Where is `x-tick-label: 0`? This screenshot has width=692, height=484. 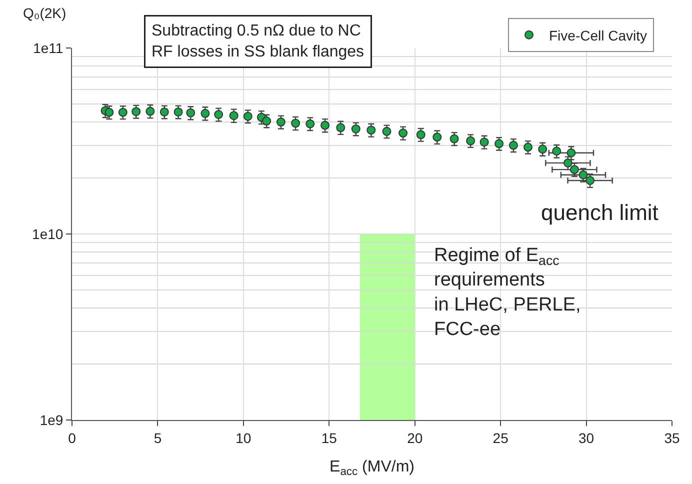 x-tick-label: 0 is located at coordinates (72, 438).